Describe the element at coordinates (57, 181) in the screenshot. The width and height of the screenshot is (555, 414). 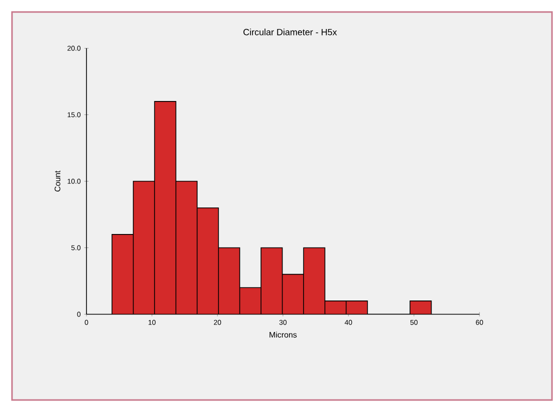
I see `y-axis-title: Count` at that location.